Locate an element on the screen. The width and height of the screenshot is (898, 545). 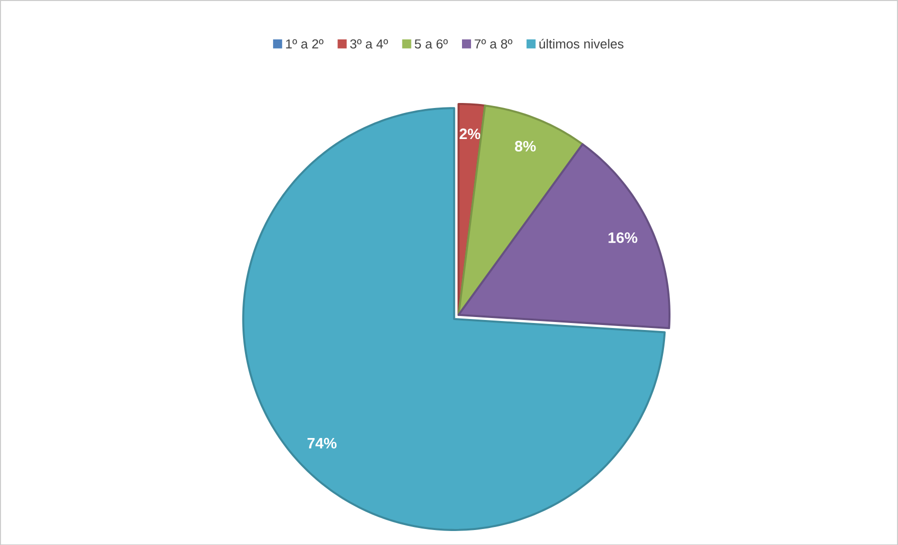
legend-label: 3º a 4º is located at coordinates (369, 43).